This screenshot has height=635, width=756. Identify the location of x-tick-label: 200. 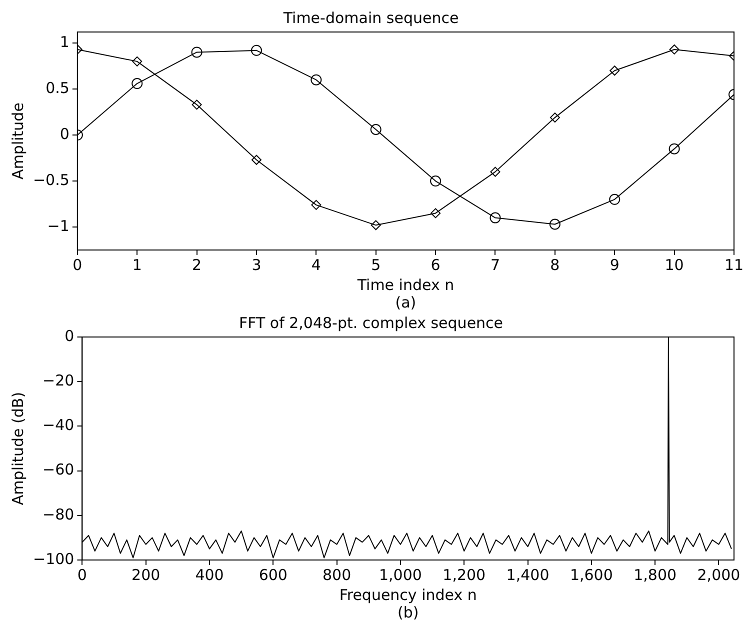
(146, 575).